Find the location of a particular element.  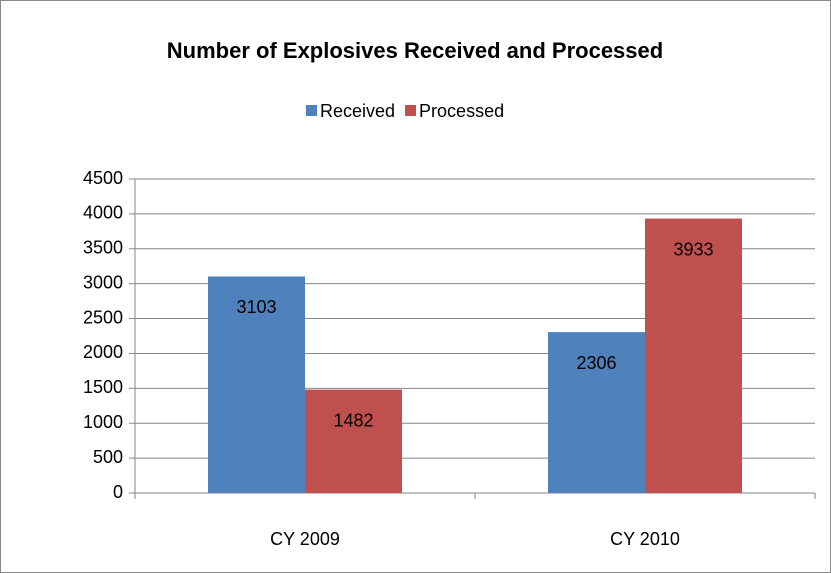

x-tick-label: CY 2010 is located at coordinates (645, 539).